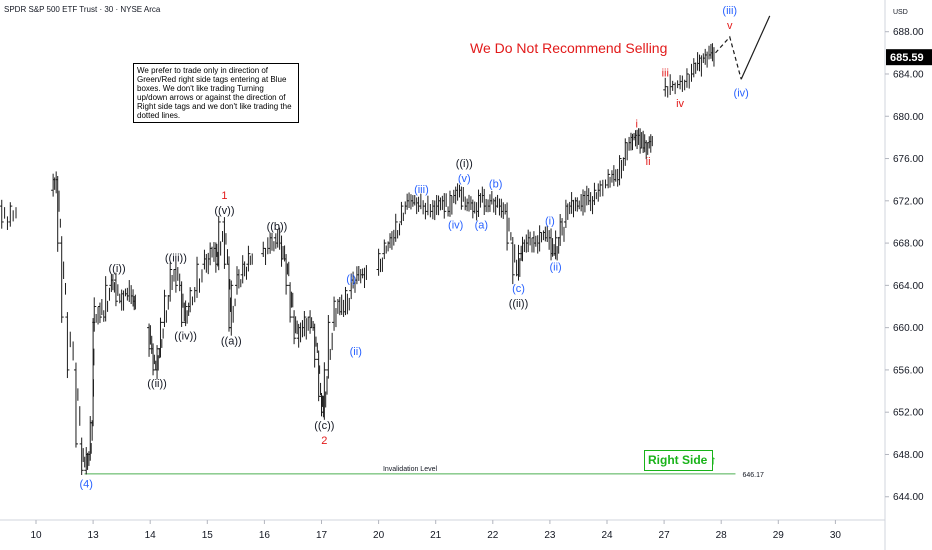 This screenshot has height=550, width=932. I want to click on up-arrow-icon: ↑, so click(713, 460).